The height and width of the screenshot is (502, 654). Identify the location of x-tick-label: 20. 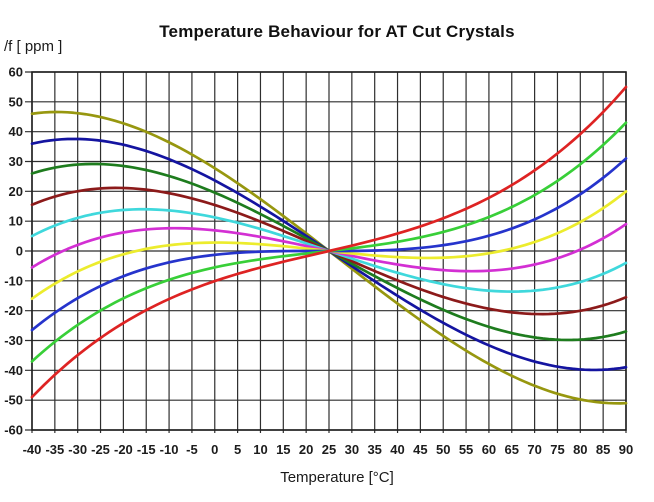
(306, 449).